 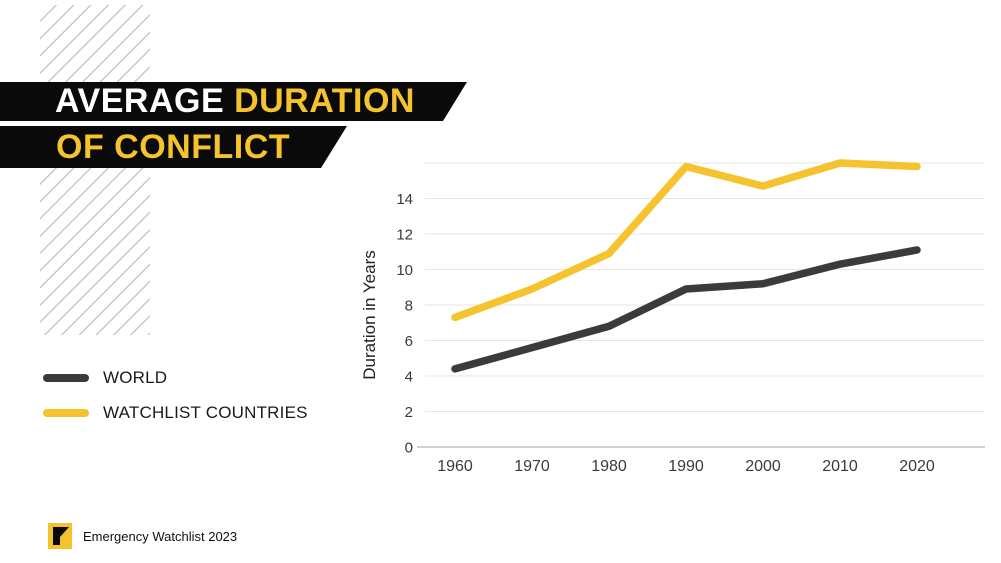 What do you see at coordinates (409, 306) in the screenshot?
I see `y-tick-label: 8` at bounding box center [409, 306].